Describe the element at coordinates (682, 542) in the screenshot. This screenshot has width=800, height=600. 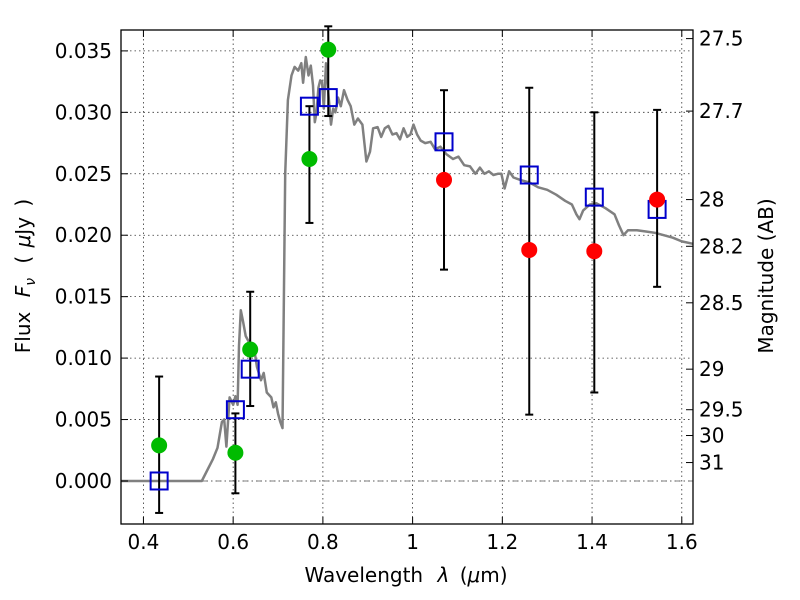
I see `x-tick-label: 1.6` at that location.